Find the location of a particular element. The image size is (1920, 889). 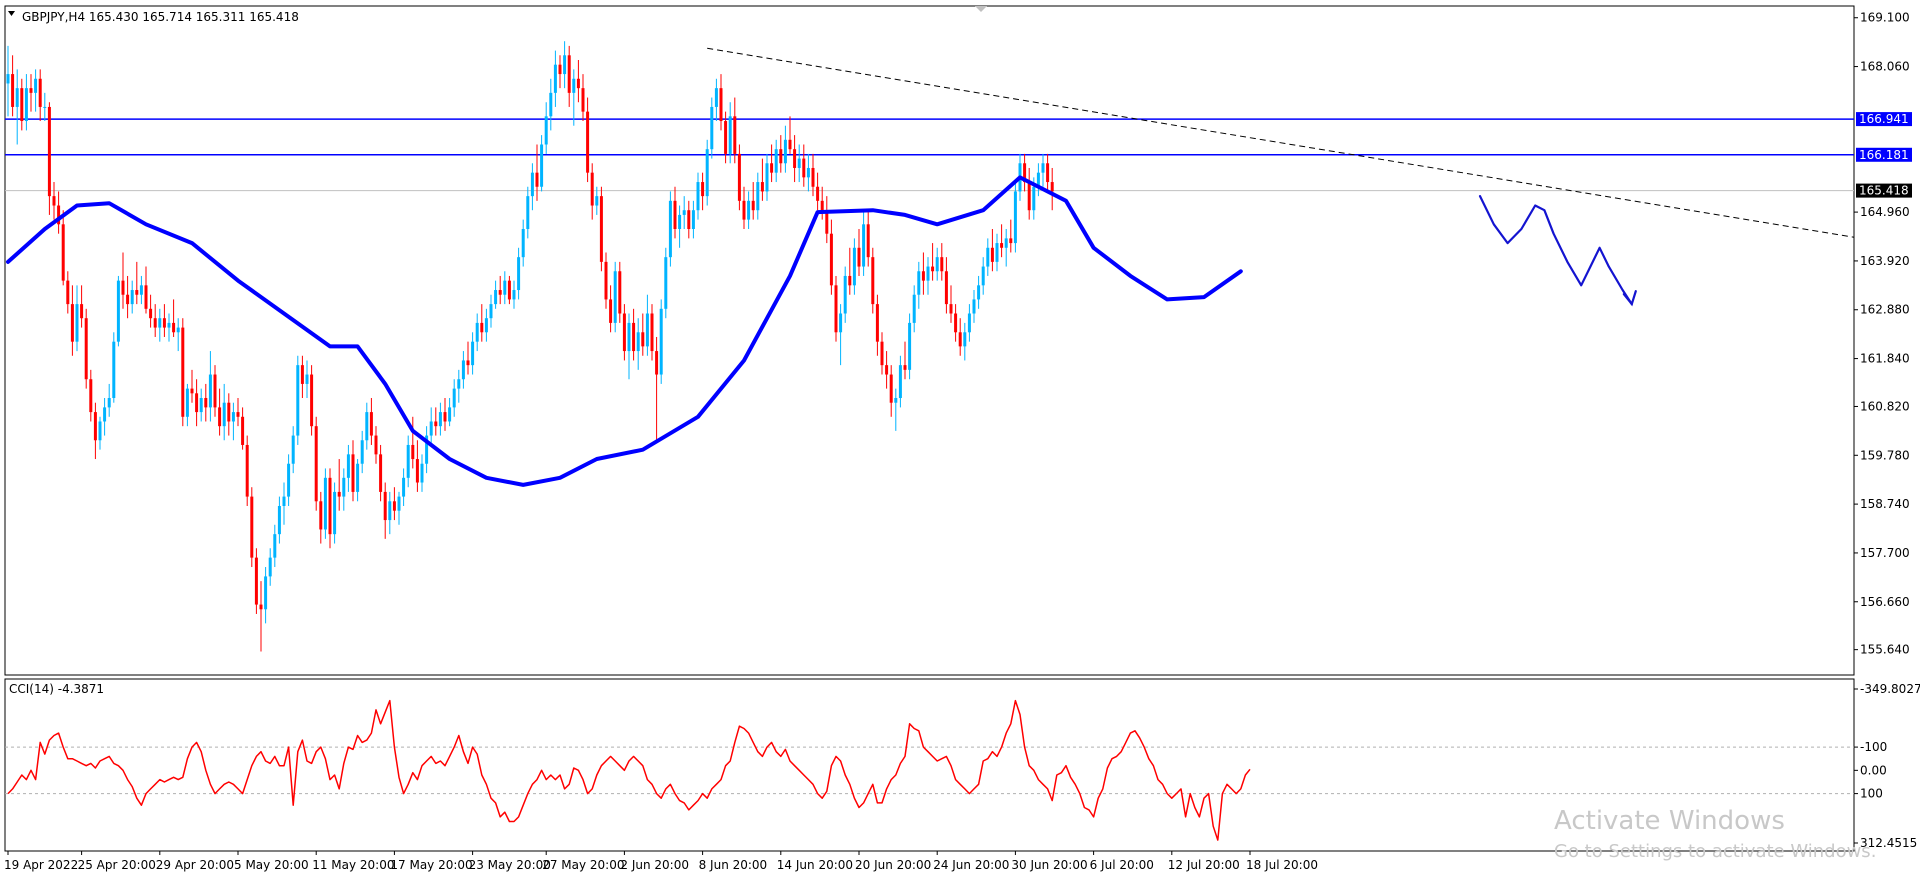

trendline-line is located at coordinates (1281, 142).